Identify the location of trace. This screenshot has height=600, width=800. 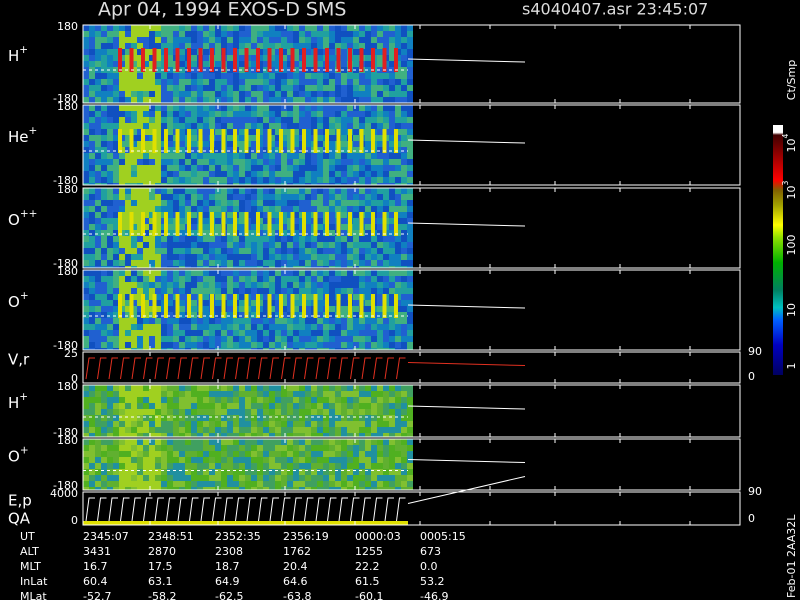
(401, 368).